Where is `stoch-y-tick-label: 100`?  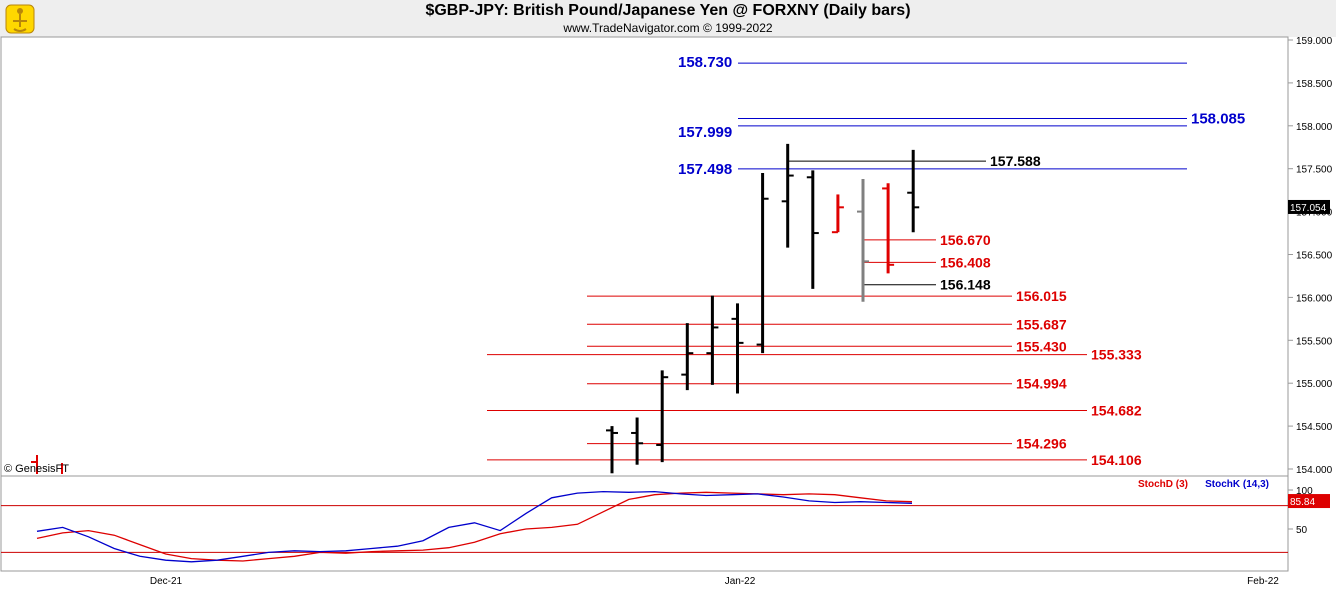 stoch-y-tick-label: 100 is located at coordinates (1304, 491).